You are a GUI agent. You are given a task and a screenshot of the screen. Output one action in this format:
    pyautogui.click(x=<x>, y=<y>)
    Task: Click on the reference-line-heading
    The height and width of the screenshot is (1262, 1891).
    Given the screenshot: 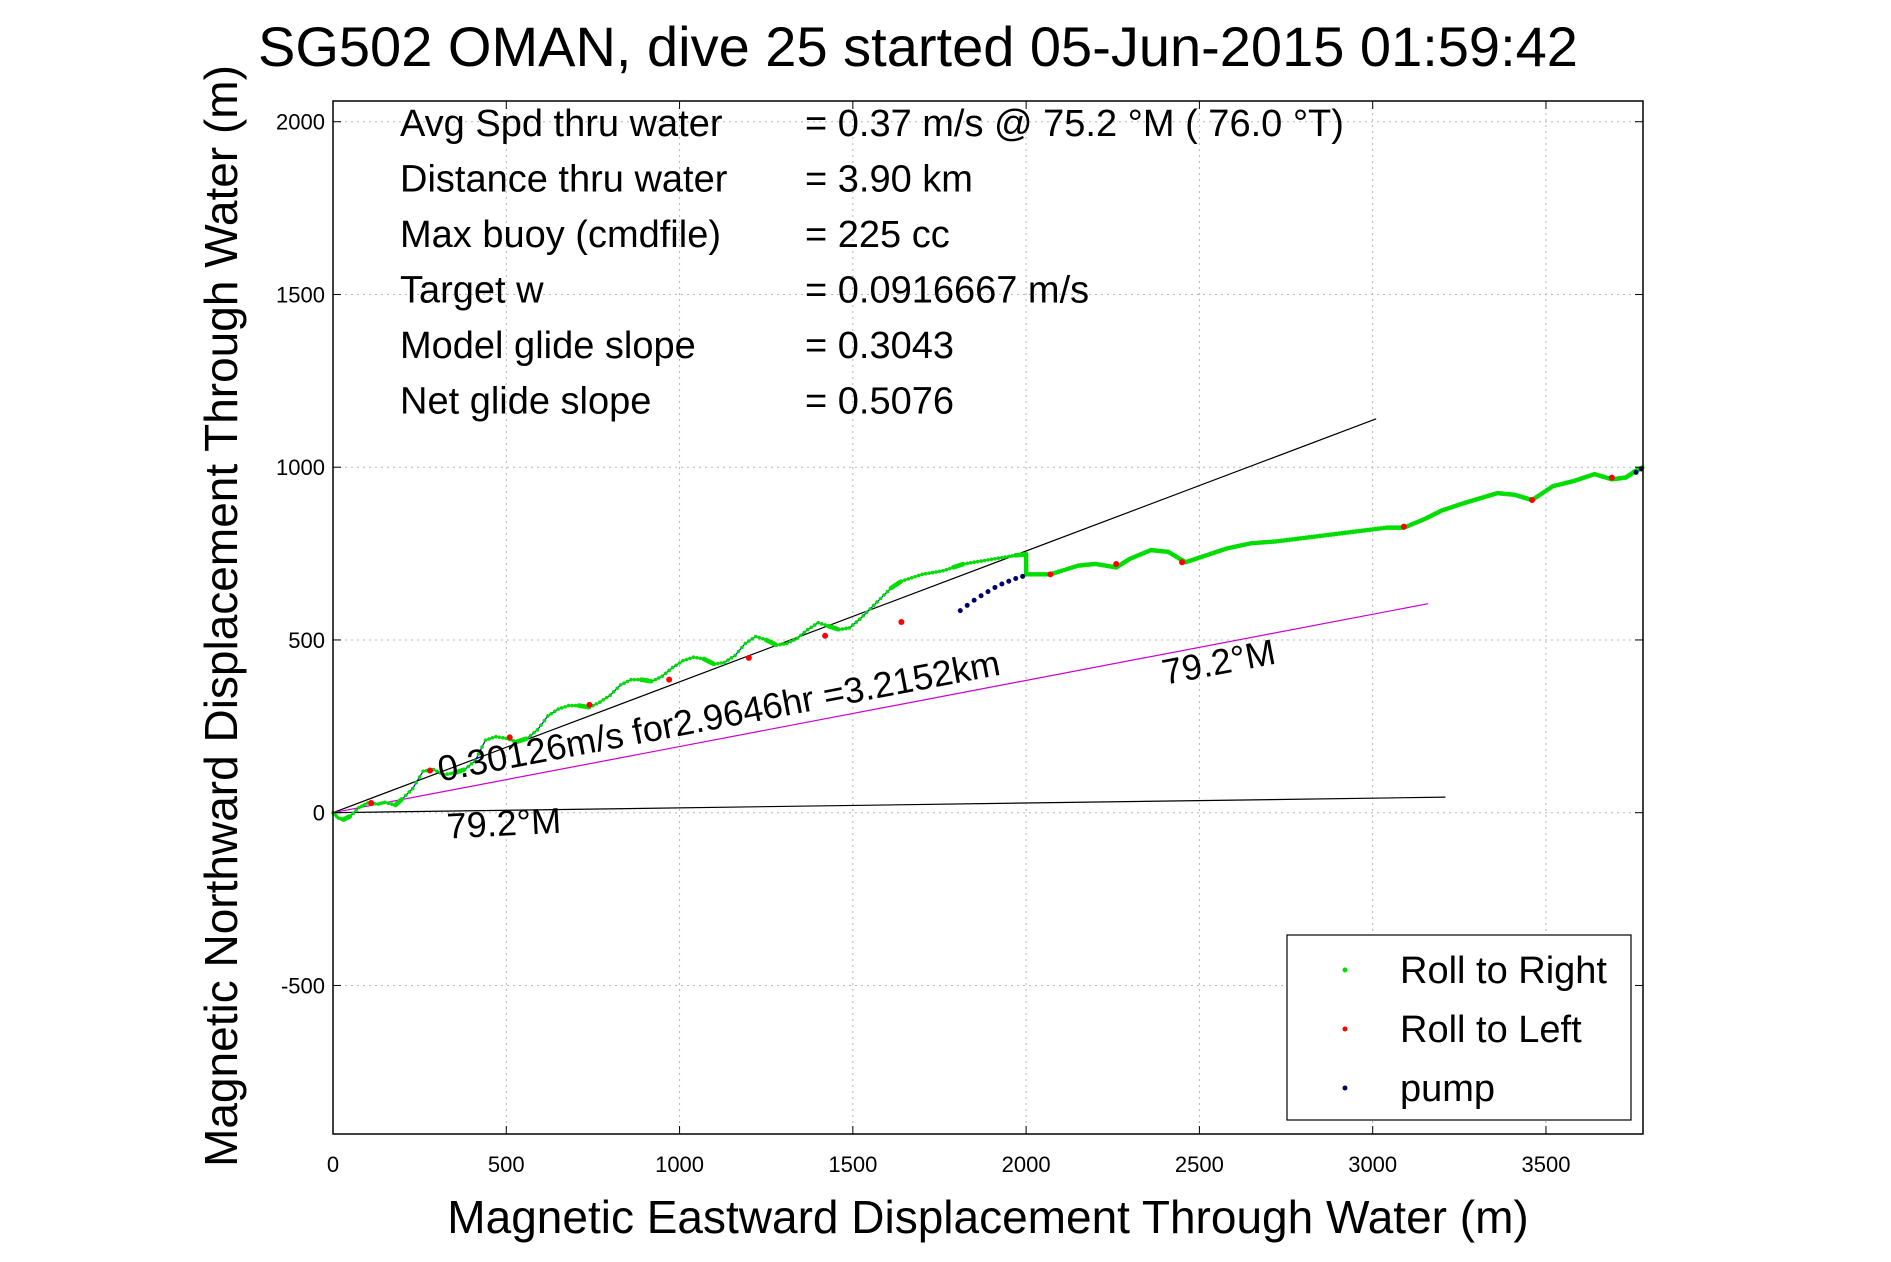 What is the action you would take?
    pyautogui.click(x=889, y=805)
    